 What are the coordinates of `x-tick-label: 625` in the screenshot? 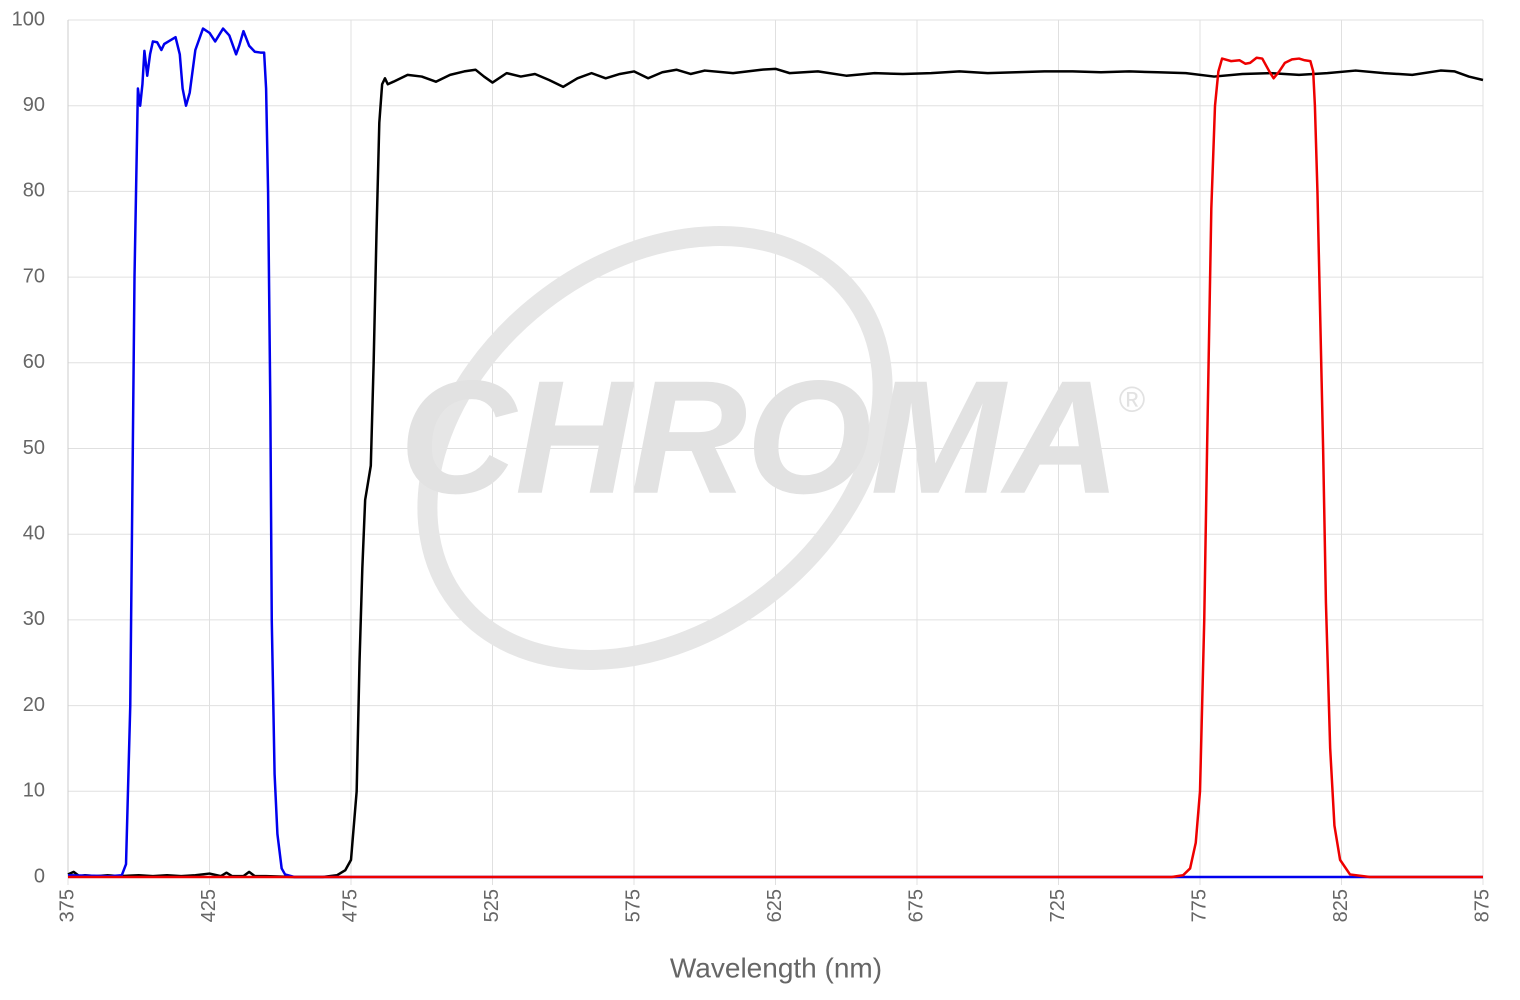 It's located at (775, 905).